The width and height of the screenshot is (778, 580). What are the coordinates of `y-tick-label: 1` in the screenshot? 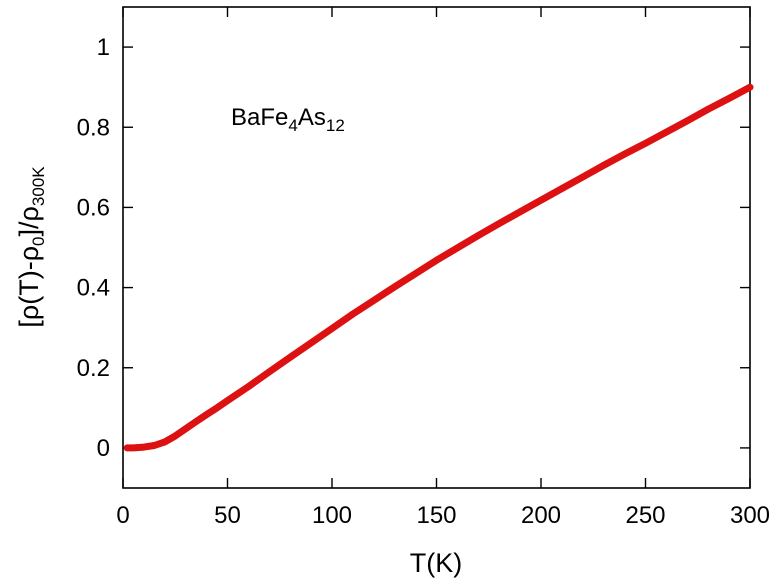 It's located at (103, 47).